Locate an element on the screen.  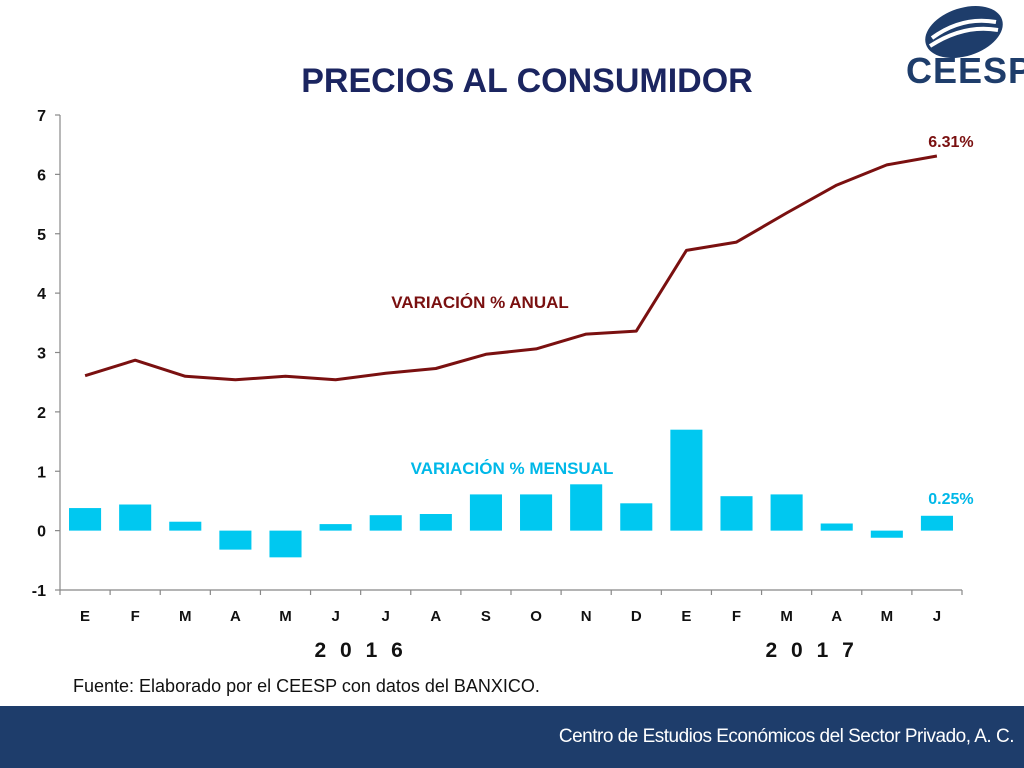
y-tick-label: 2 is located at coordinates (41, 413).